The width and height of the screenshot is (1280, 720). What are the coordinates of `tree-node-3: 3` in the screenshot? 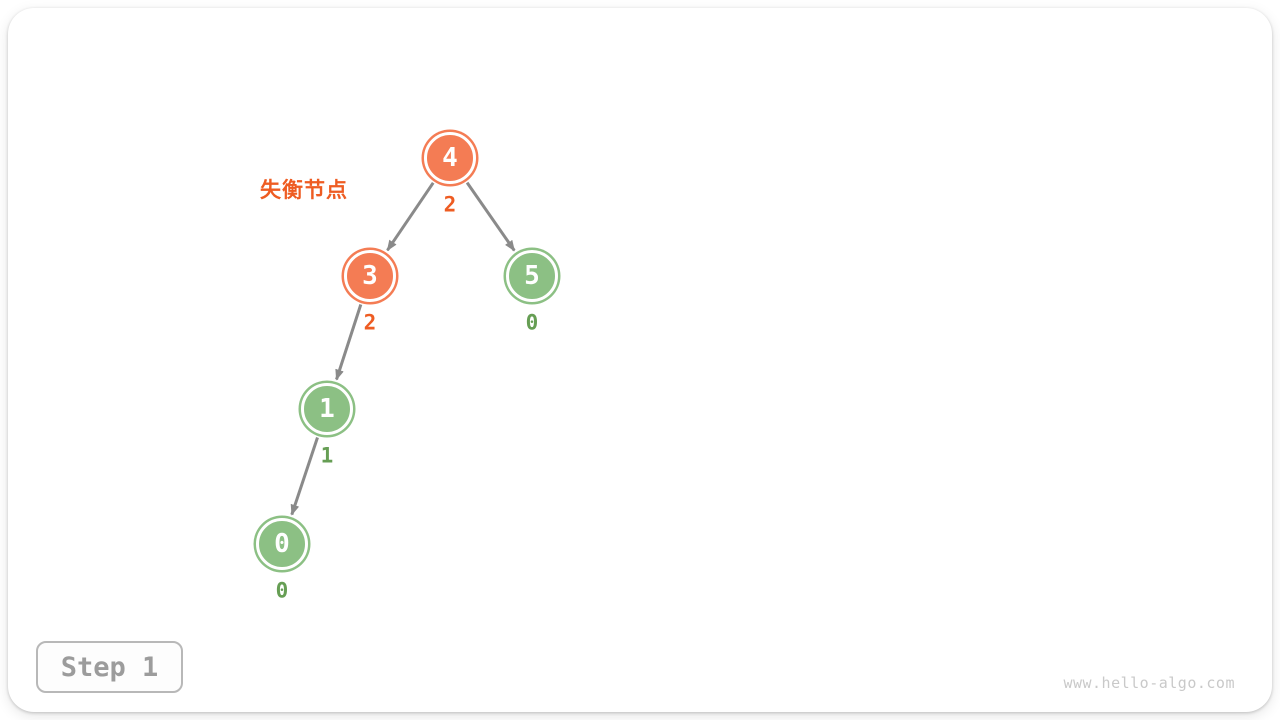 It's located at (370, 276).